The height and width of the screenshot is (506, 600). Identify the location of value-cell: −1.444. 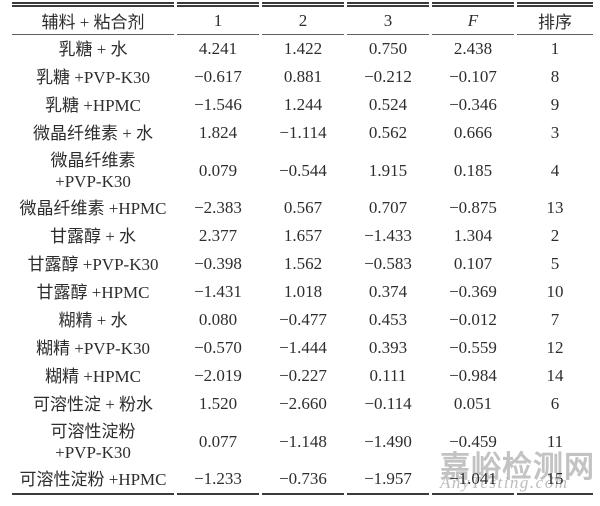
(303, 347).